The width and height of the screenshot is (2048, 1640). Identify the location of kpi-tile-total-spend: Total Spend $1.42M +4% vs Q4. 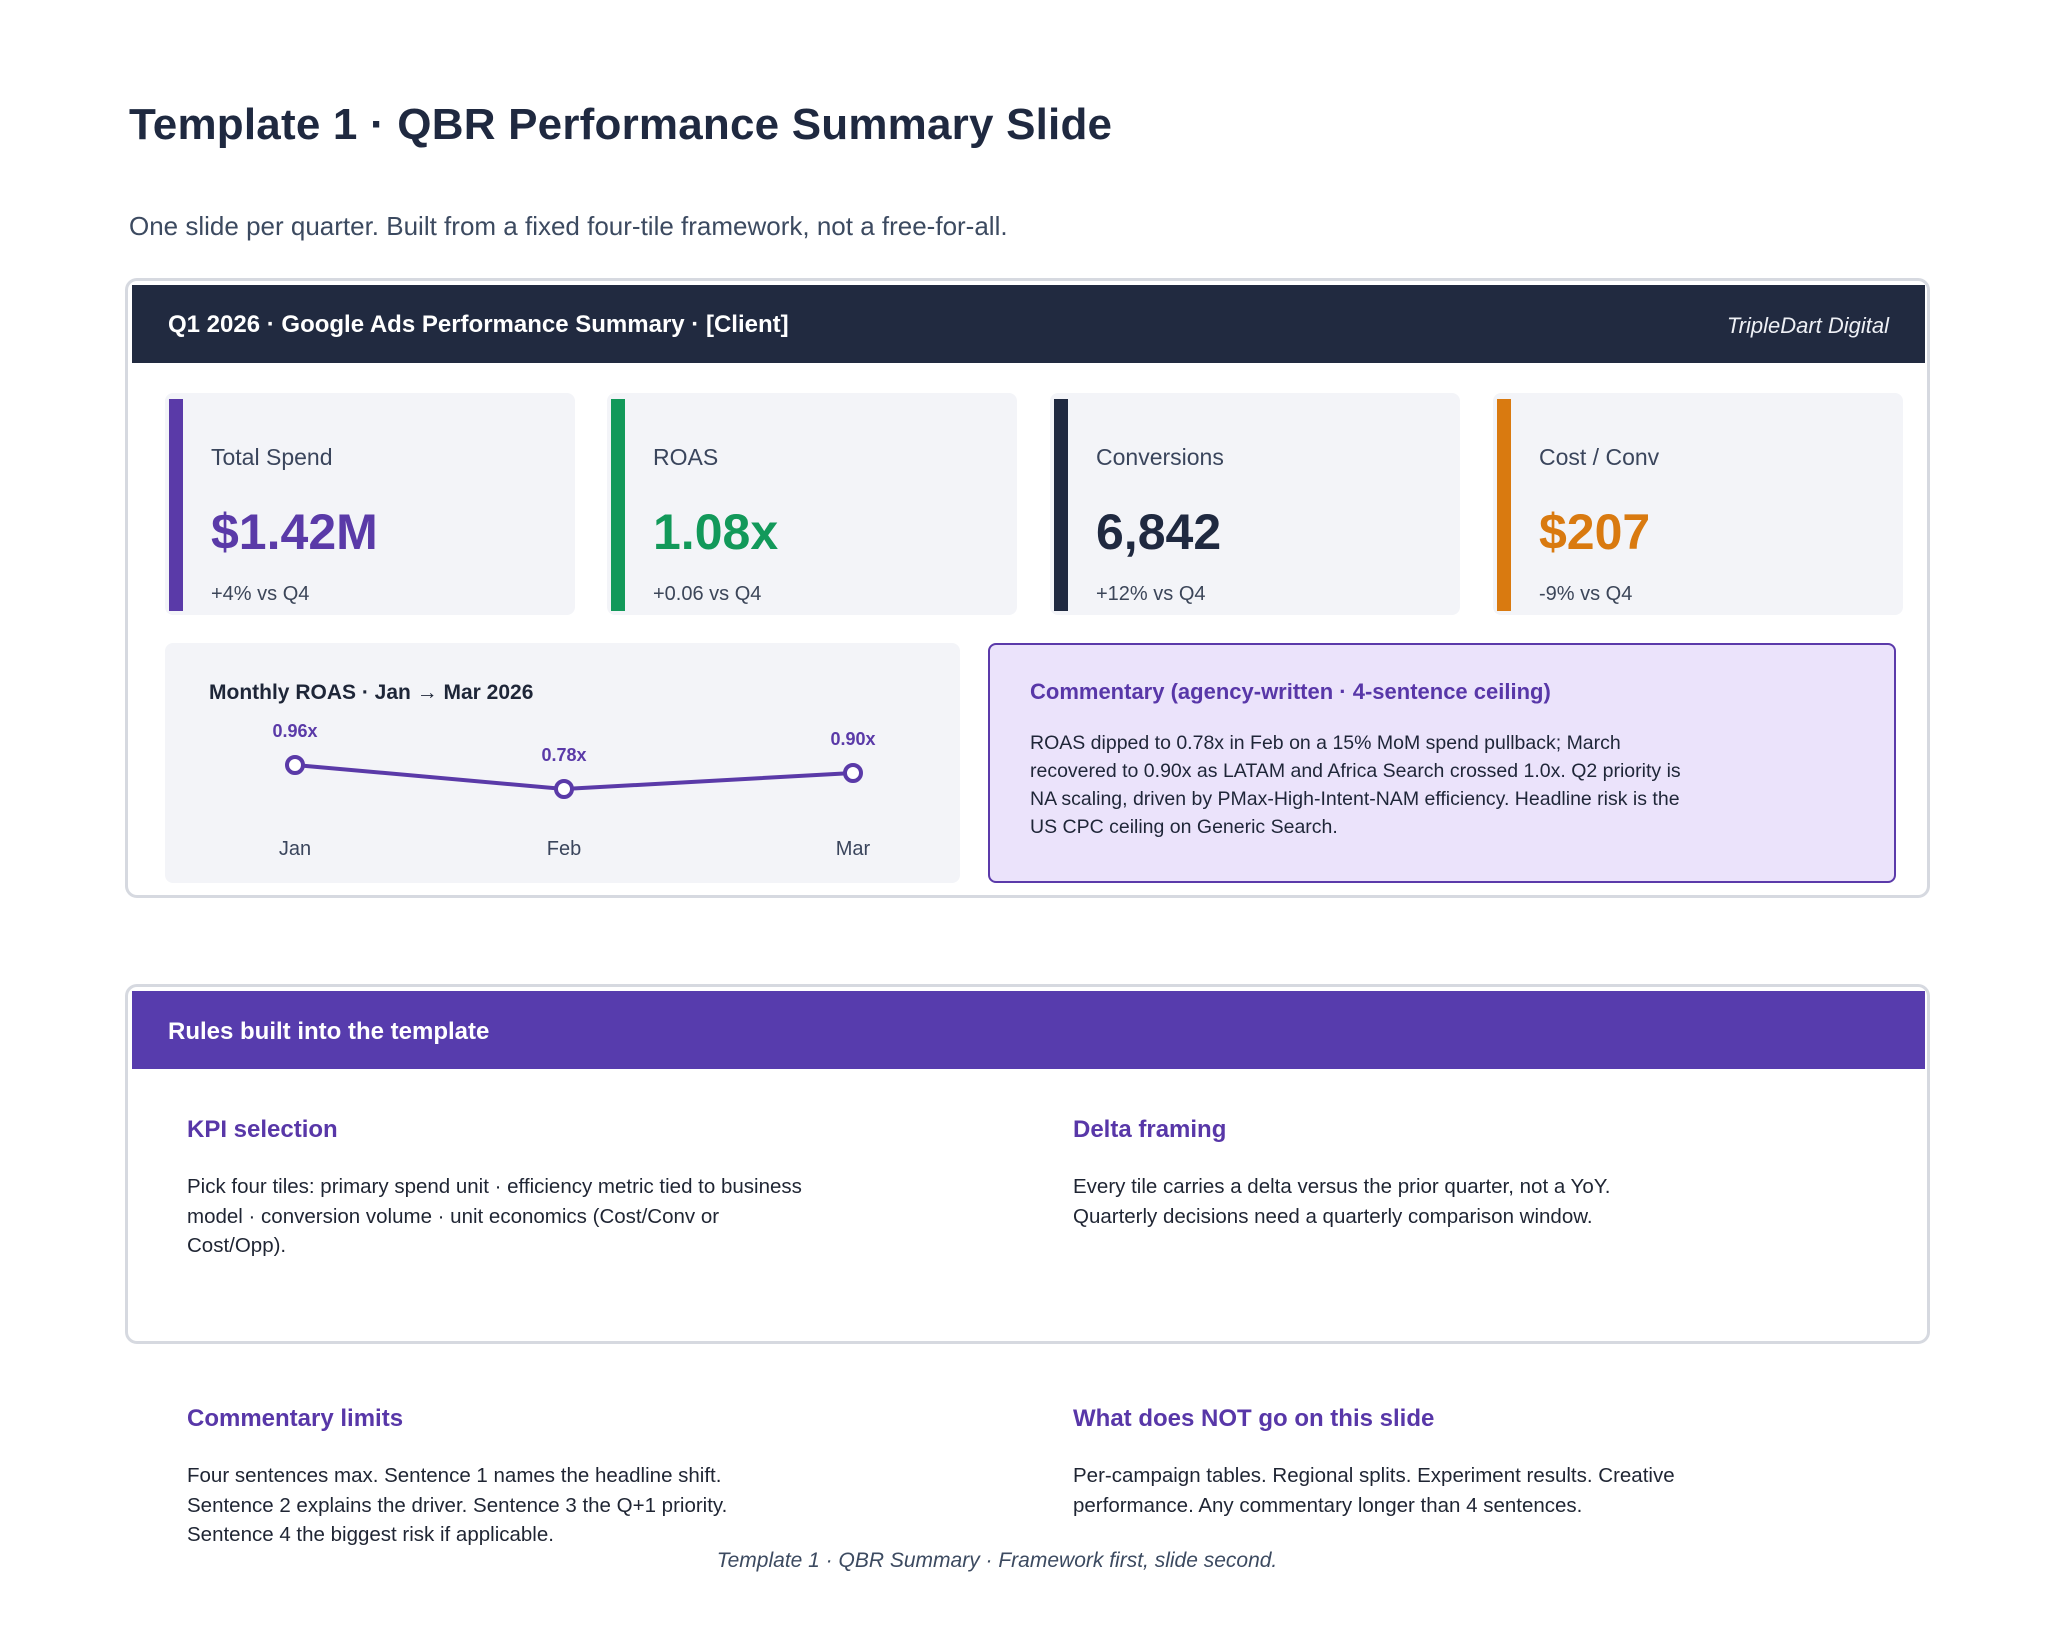
(370, 504).